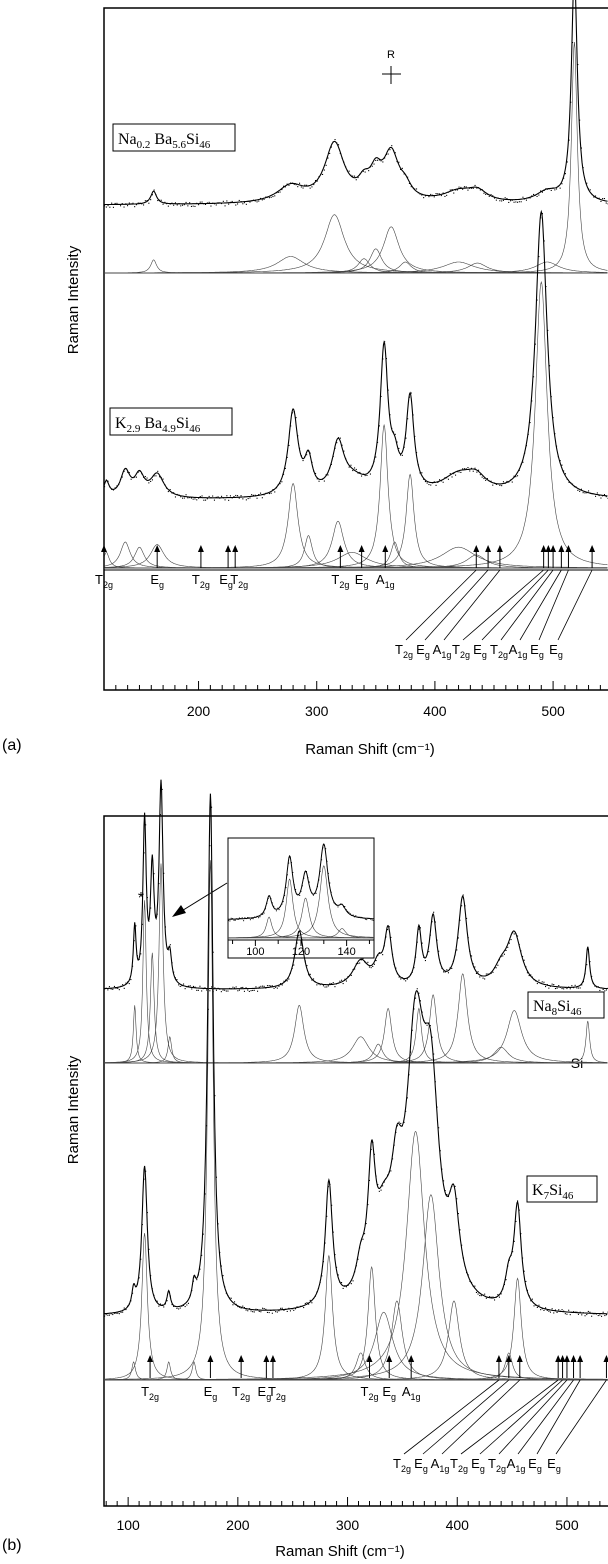  What do you see at coordinates (195, 429) in the screenshot?
I see `sample-k-ba-sub3: 46` at bounding box center [195, 429].